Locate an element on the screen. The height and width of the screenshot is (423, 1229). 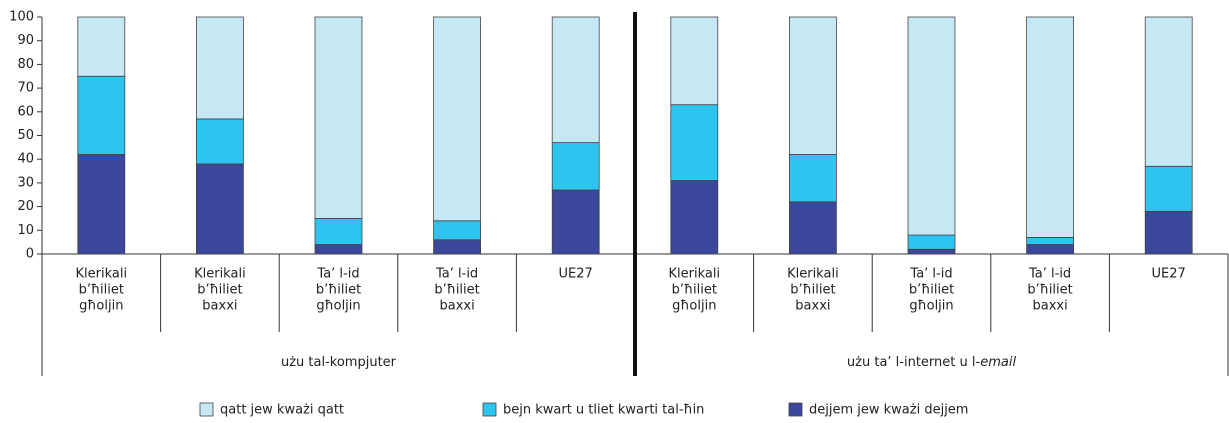
y-tick-label: 30 is located at coordinates (25, 182).